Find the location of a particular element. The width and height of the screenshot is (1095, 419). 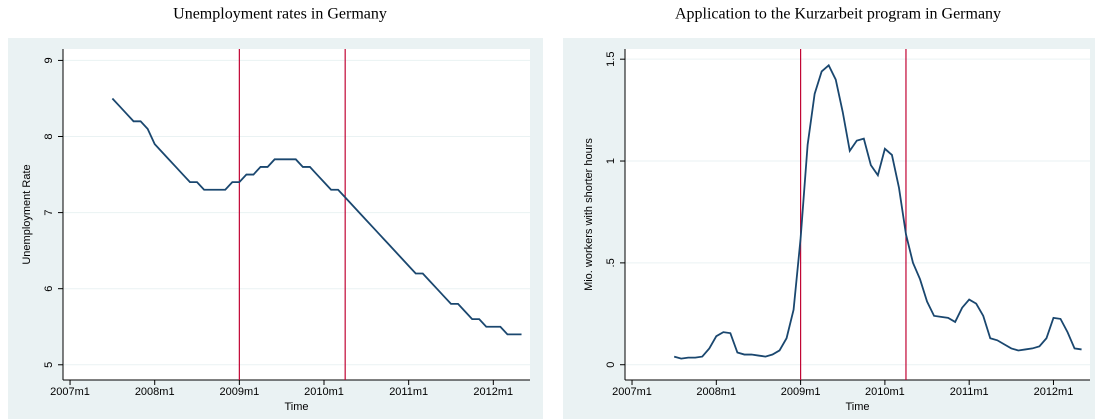

y-tick-label: 1 is located at coordinates (611, 161).